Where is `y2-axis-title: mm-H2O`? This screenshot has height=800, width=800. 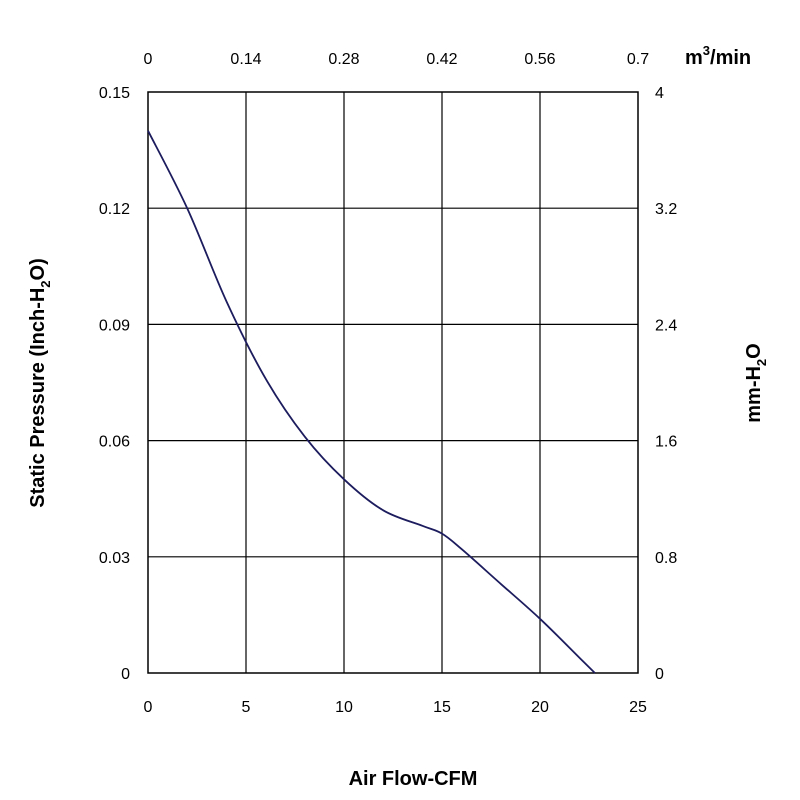 y2-axis-title: mm-H2O is located at coordinates (756, 382).